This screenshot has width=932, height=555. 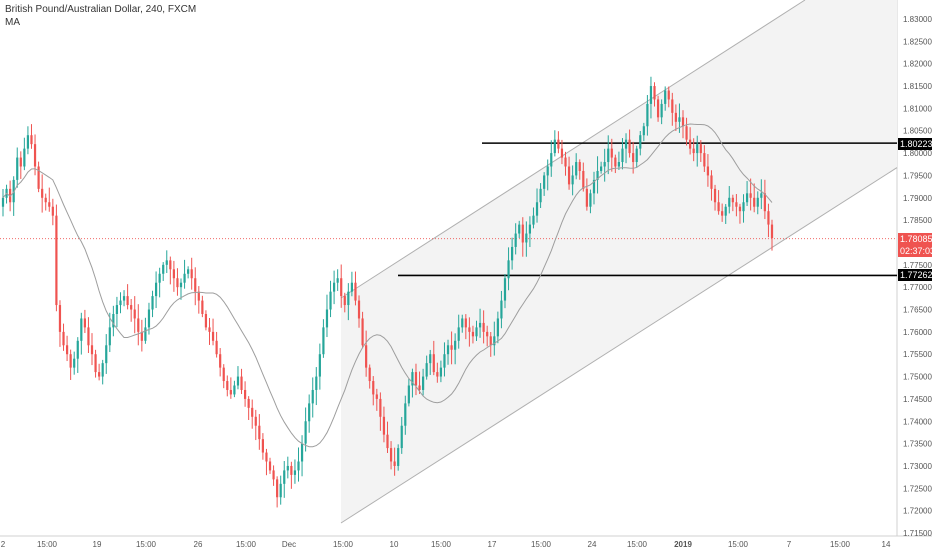 What do you see at coordinates (917, 310) in the screenshot?
I see `price-tick-label: 1.76500` at bounding box center [917, 310].